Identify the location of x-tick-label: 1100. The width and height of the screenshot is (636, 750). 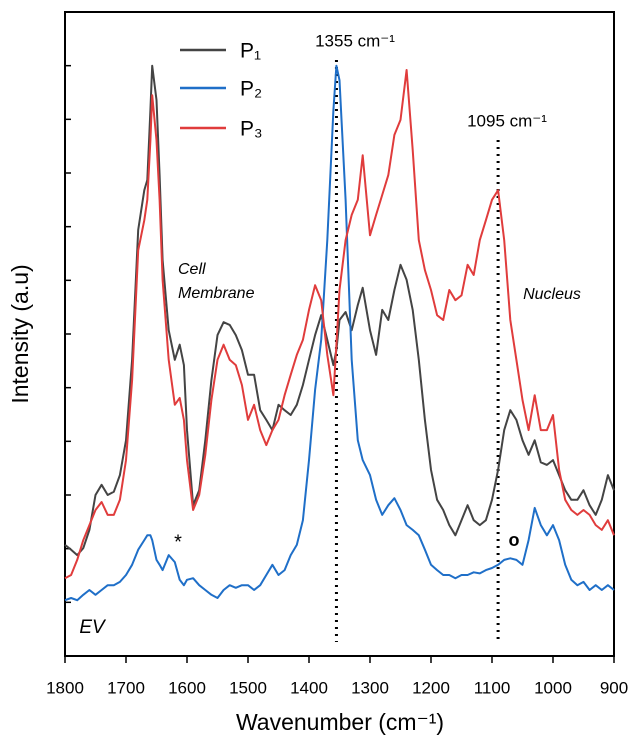
(492, 687).